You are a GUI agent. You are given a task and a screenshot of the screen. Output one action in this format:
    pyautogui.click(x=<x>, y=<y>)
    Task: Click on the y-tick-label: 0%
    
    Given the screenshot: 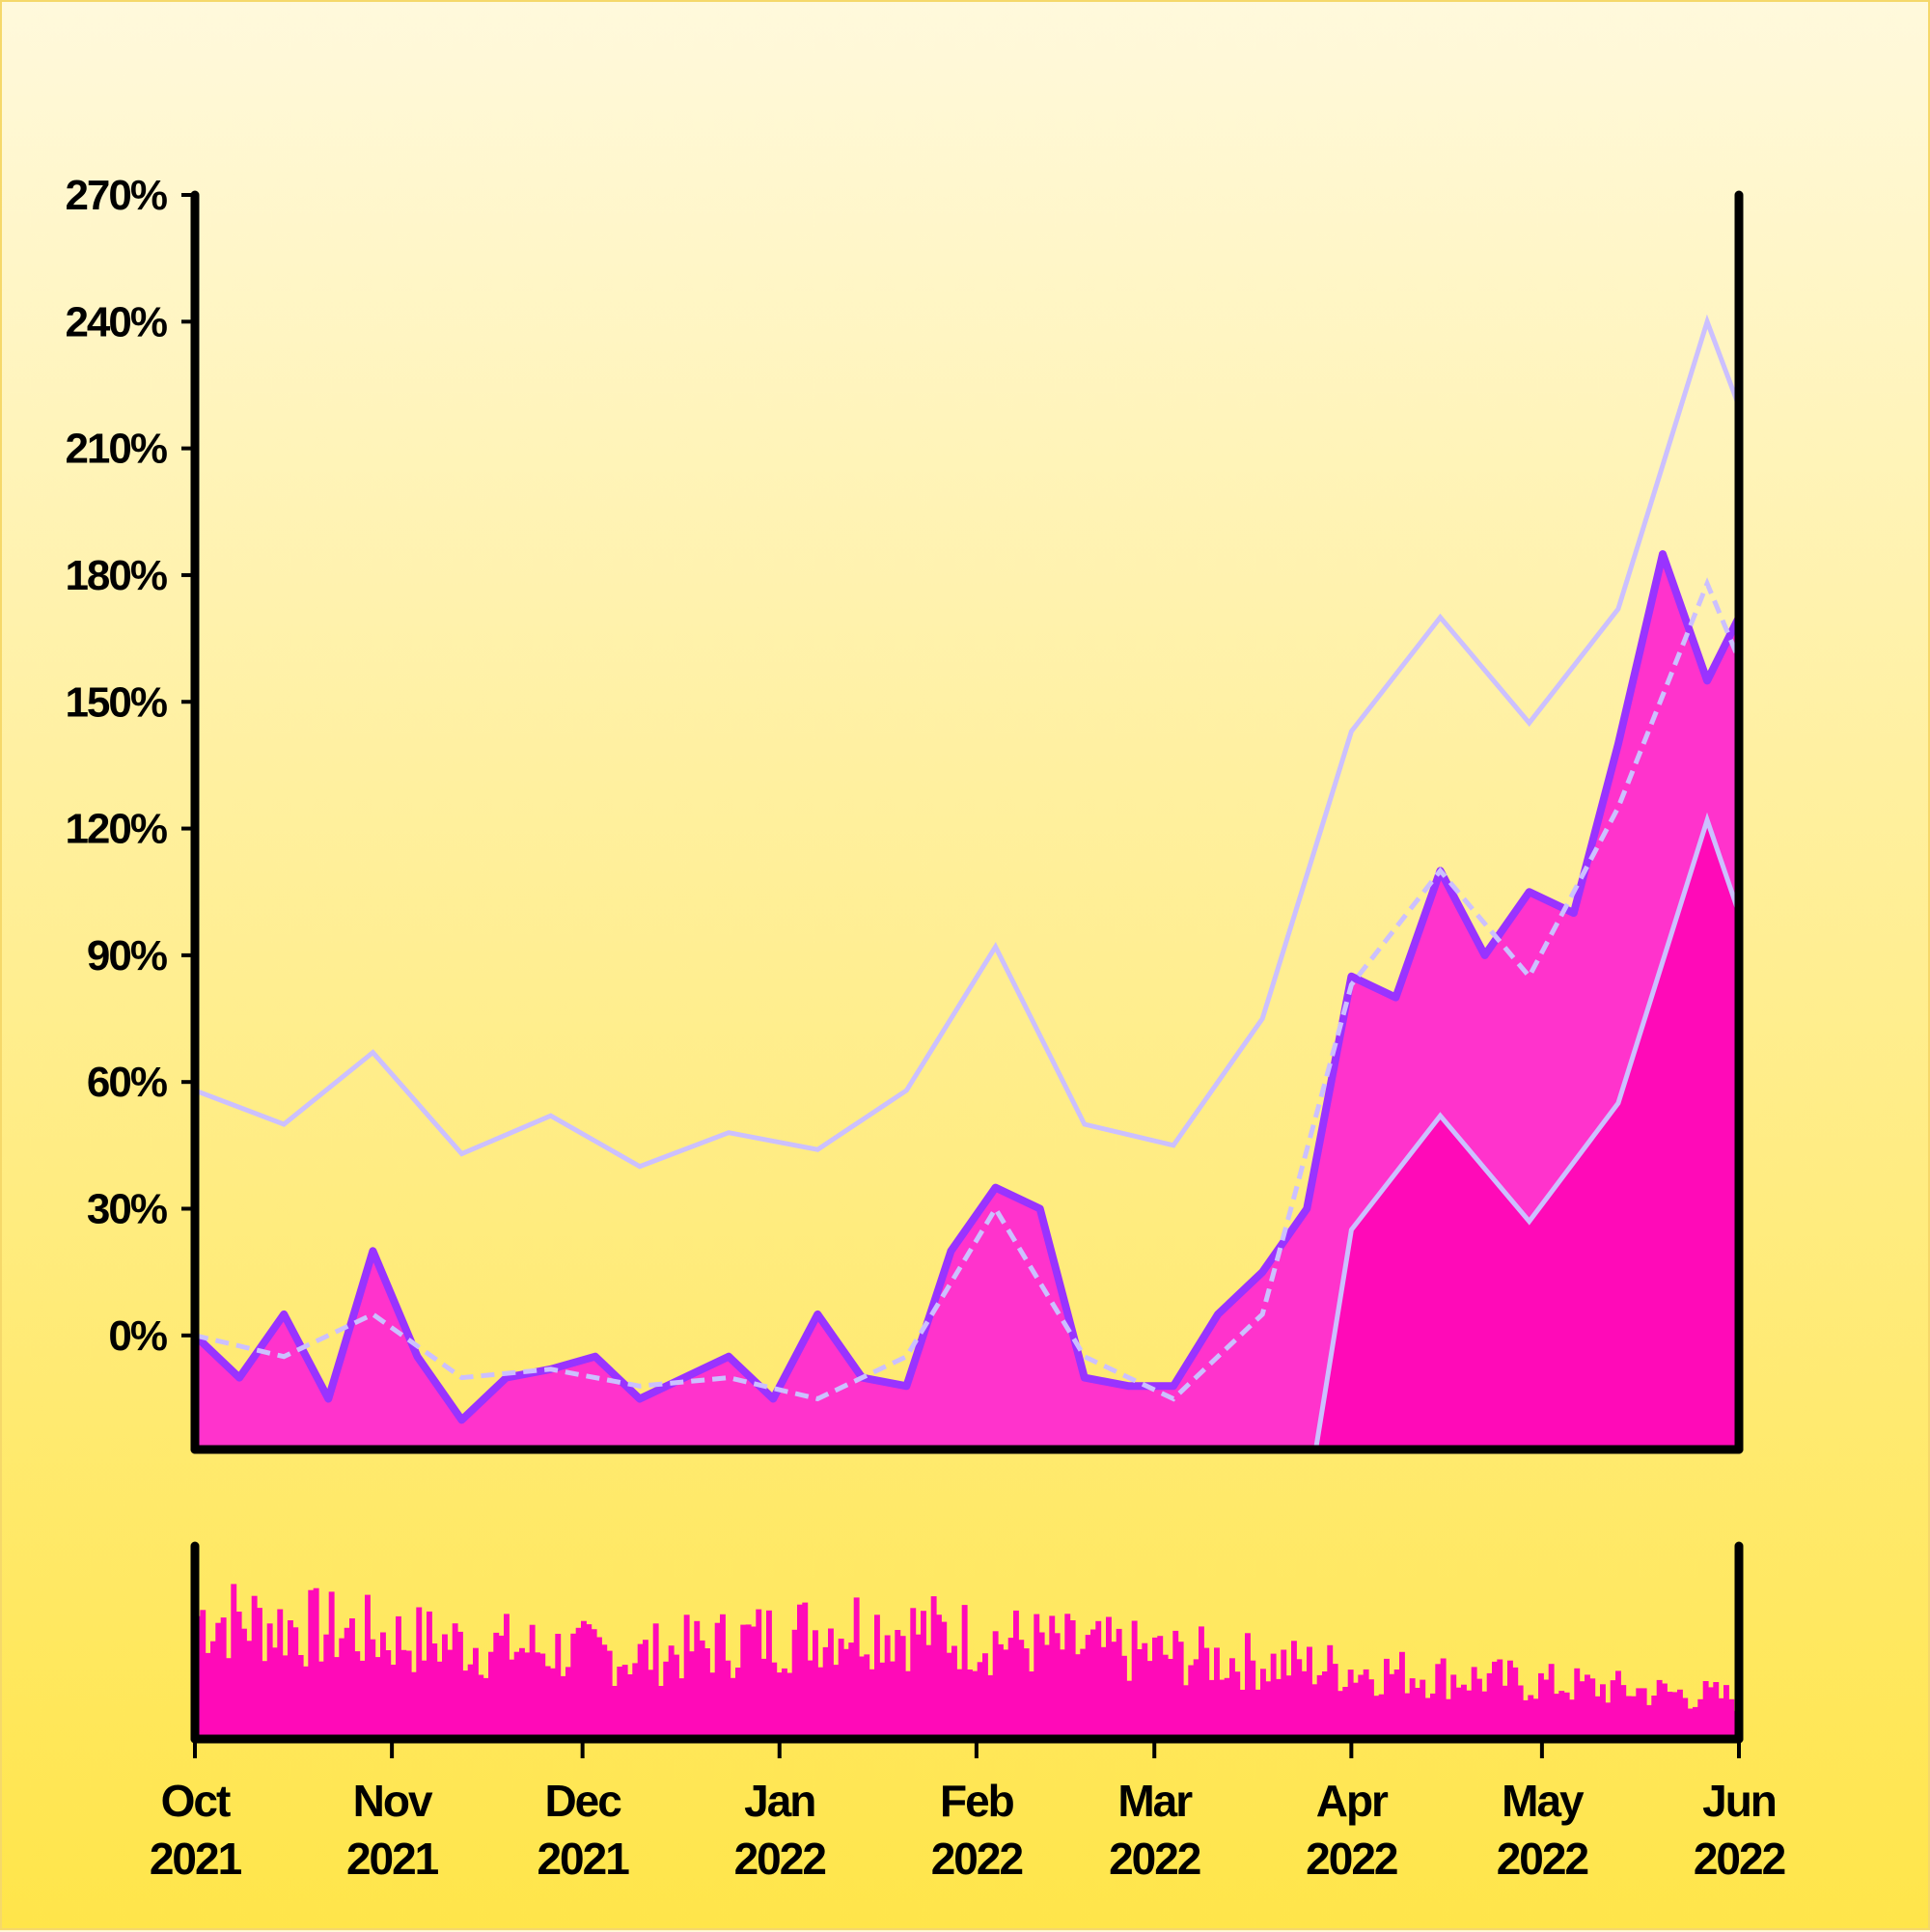 What is the action you would take?
    pyautogui.click(x=137, y=1336)
    